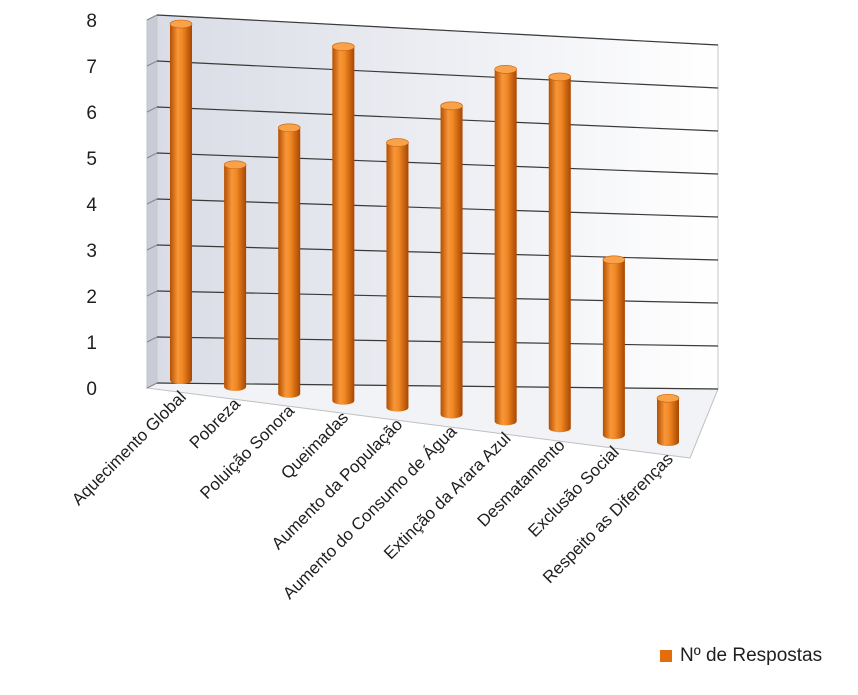 Image resolution: width=858 pixels, height=695 pixels. Describe the element at coordinates (91, 343) in the screenshot. I see `y-tick-label: 1` at that location.